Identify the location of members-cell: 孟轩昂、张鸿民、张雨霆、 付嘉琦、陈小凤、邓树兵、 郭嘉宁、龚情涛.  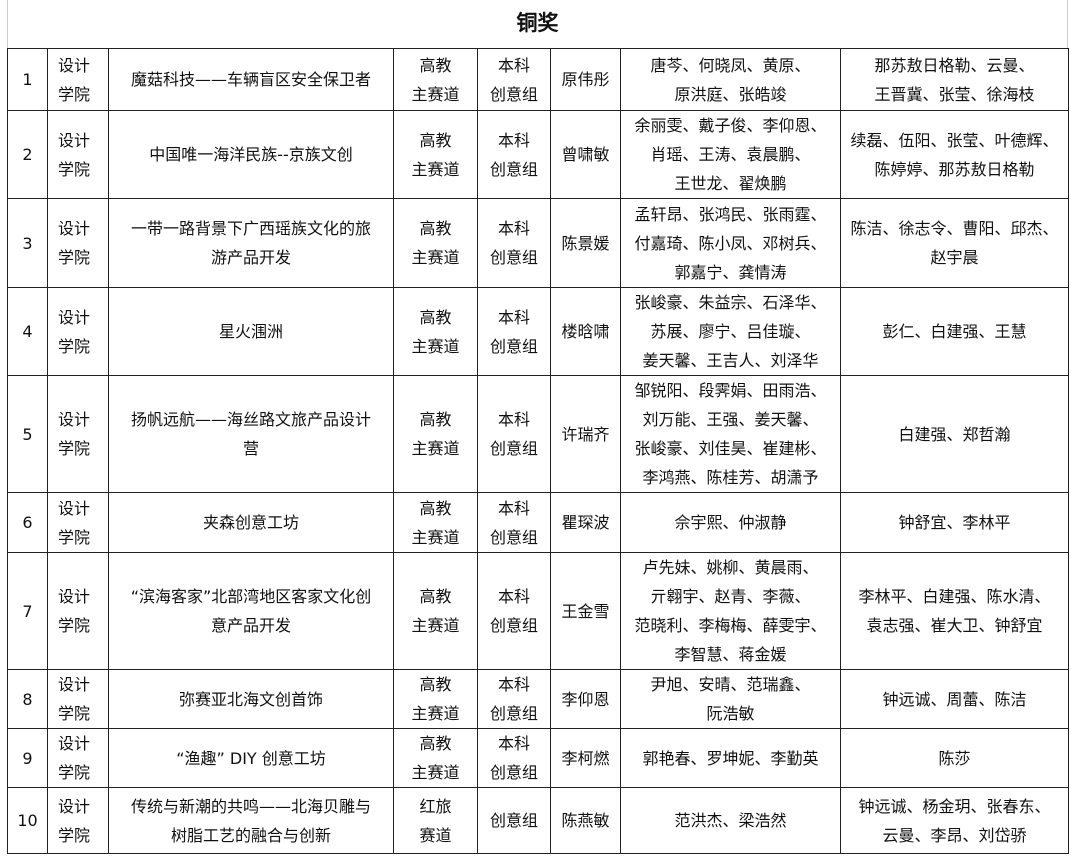
(730, 243).